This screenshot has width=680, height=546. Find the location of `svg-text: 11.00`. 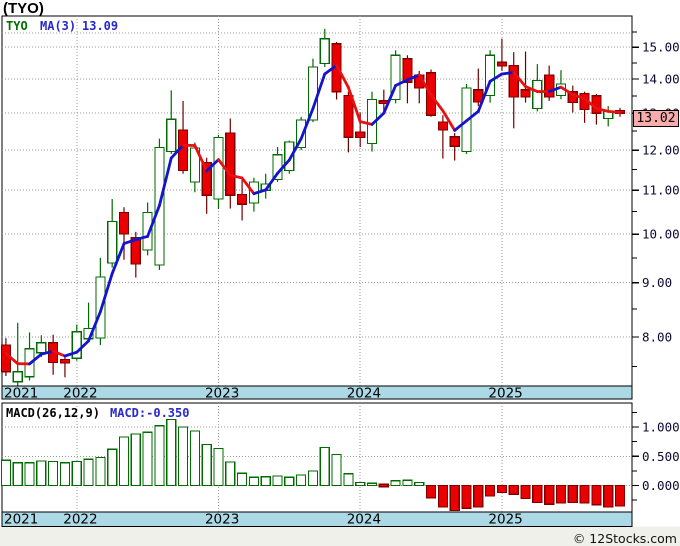

svg-text: 11.00 is located at coordinates (661, 190).